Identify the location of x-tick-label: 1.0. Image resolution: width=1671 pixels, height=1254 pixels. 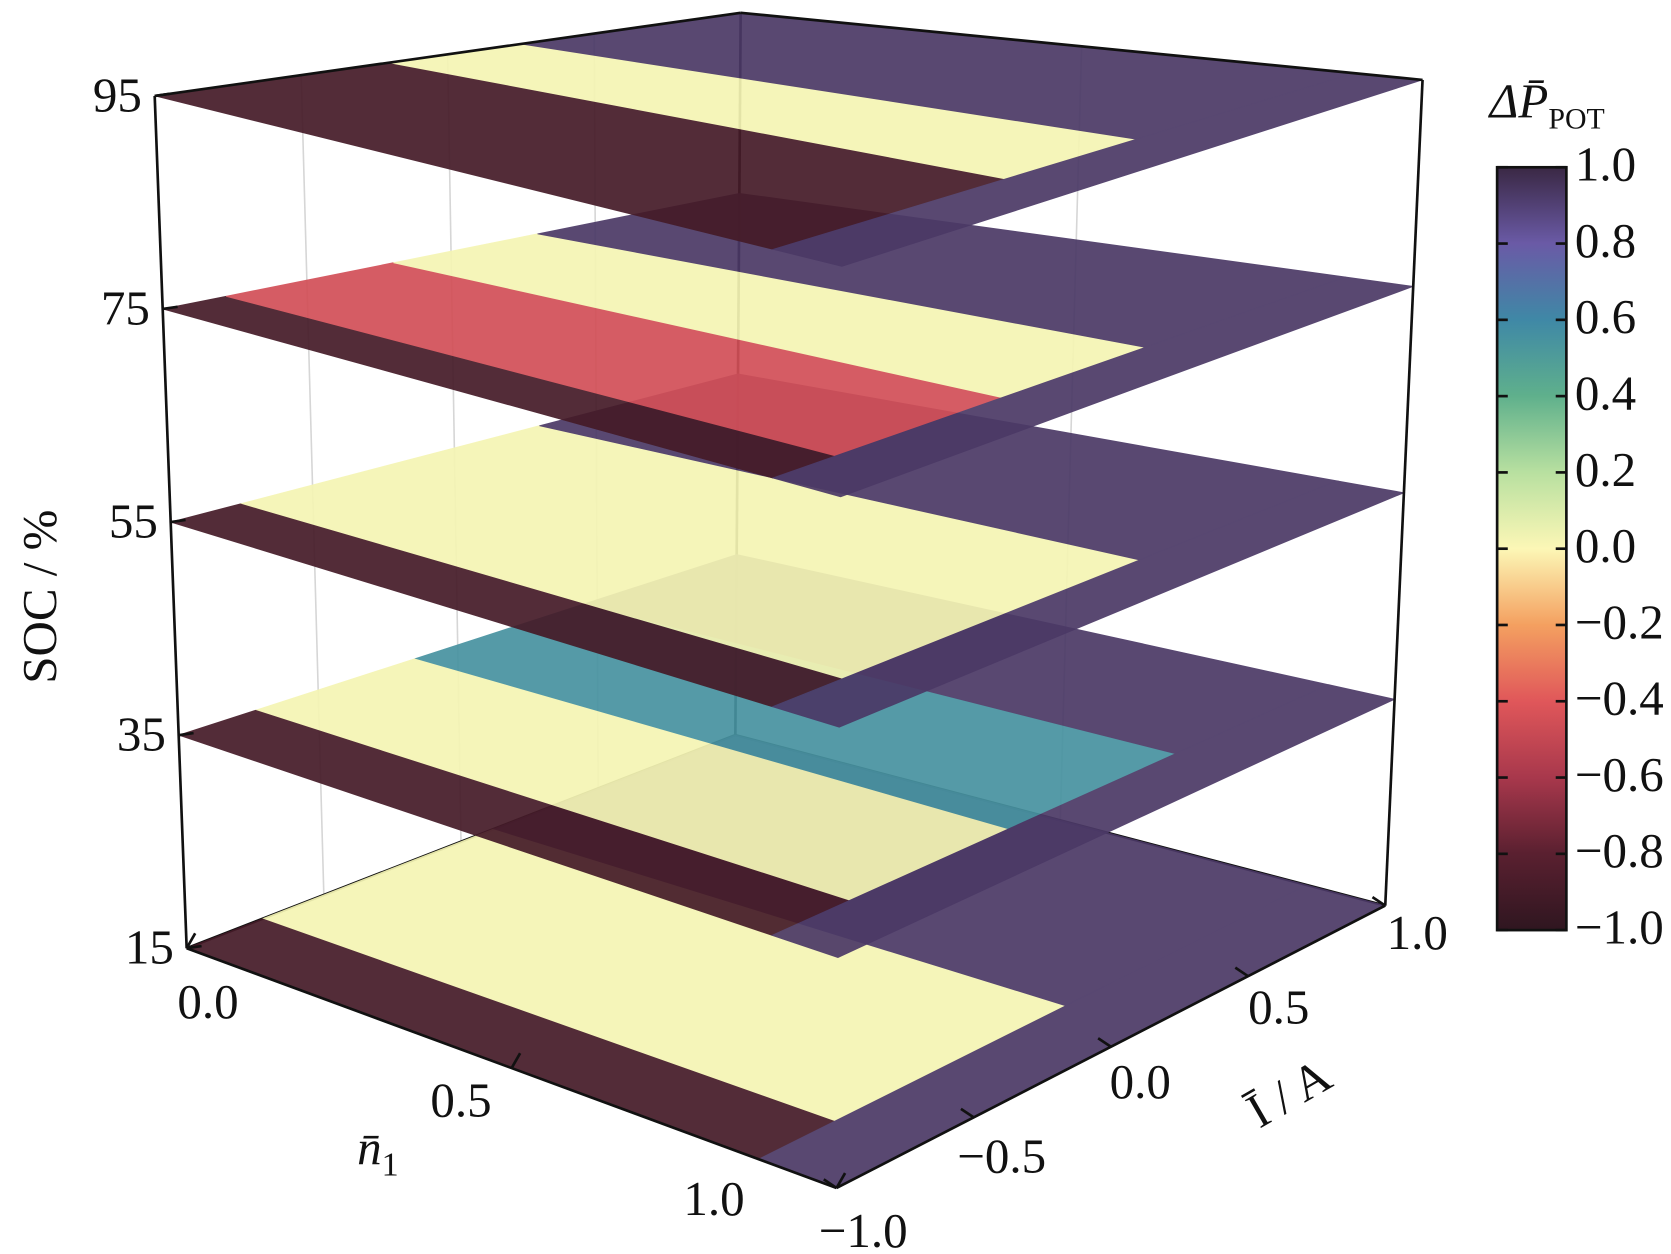
(713, 1198).